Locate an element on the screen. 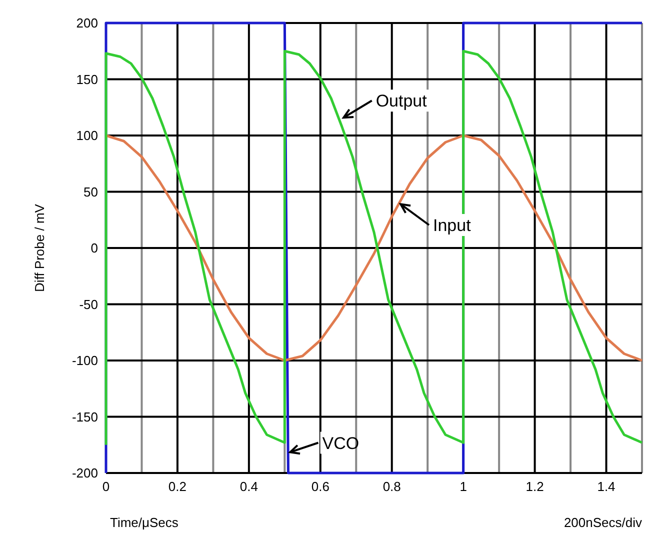 The image size is (659, 550). x-tick-label: 1 is located at coordinates (463, 486).